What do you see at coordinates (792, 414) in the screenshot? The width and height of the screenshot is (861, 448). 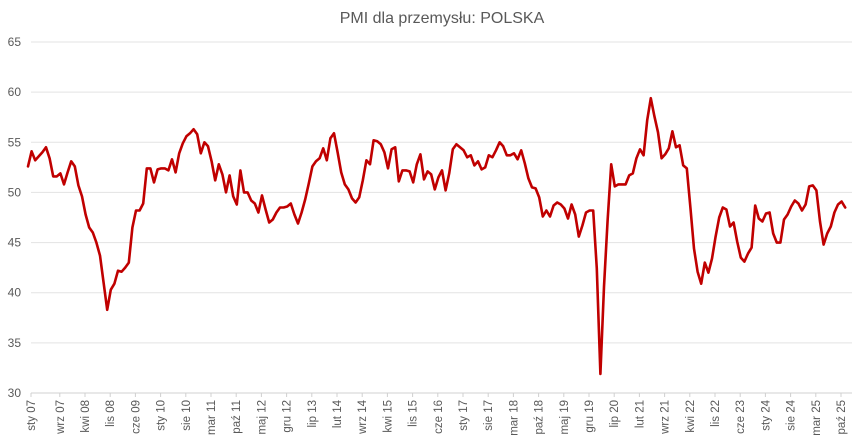 I see `x-tick-label: sie 24` at bounding box center [792, 414].